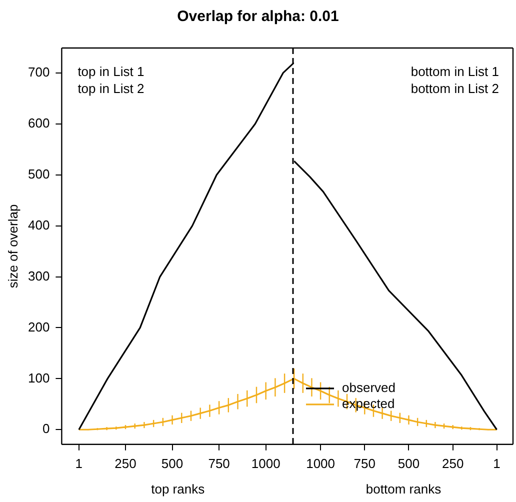  Describe the element at coordinates (454, 72) in the screenshot. I see `annotation: bottom in List 1` at that location.